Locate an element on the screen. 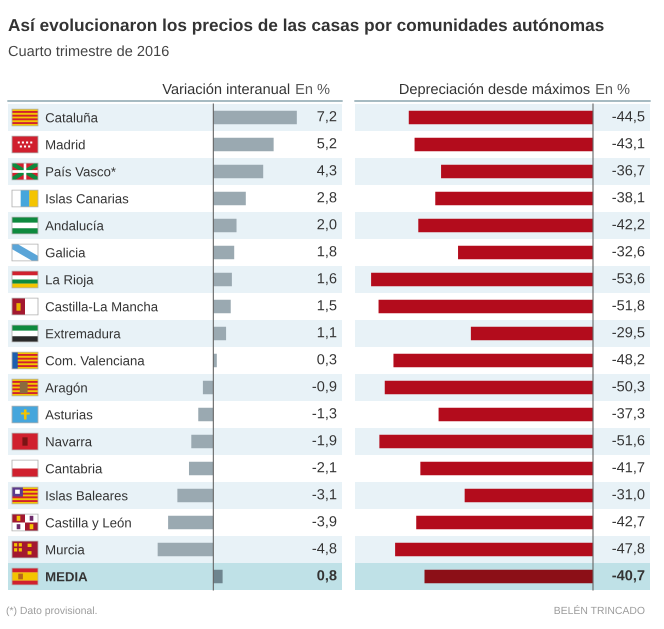  data-label: -1,9 is located at coordinates (324, 441).